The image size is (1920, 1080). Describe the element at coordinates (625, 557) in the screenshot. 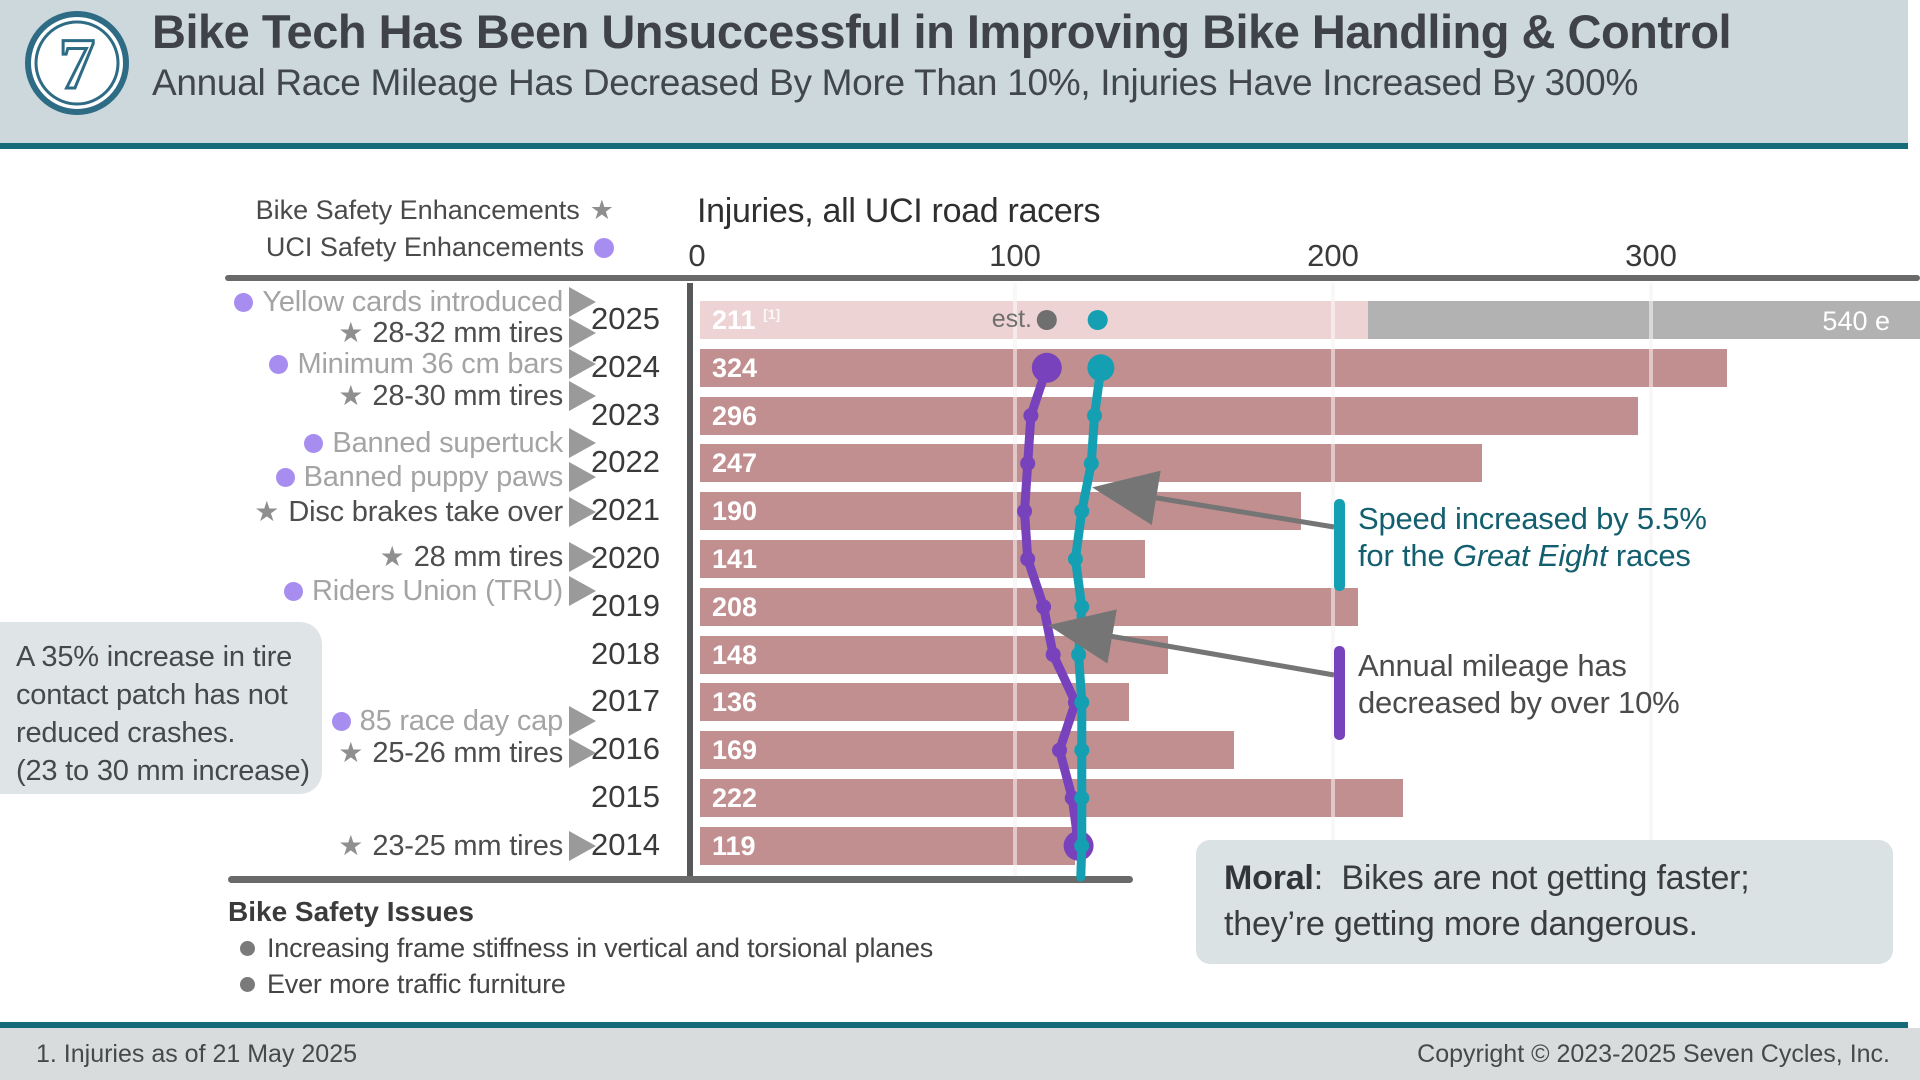

I see `year-label: 2020` at that location.